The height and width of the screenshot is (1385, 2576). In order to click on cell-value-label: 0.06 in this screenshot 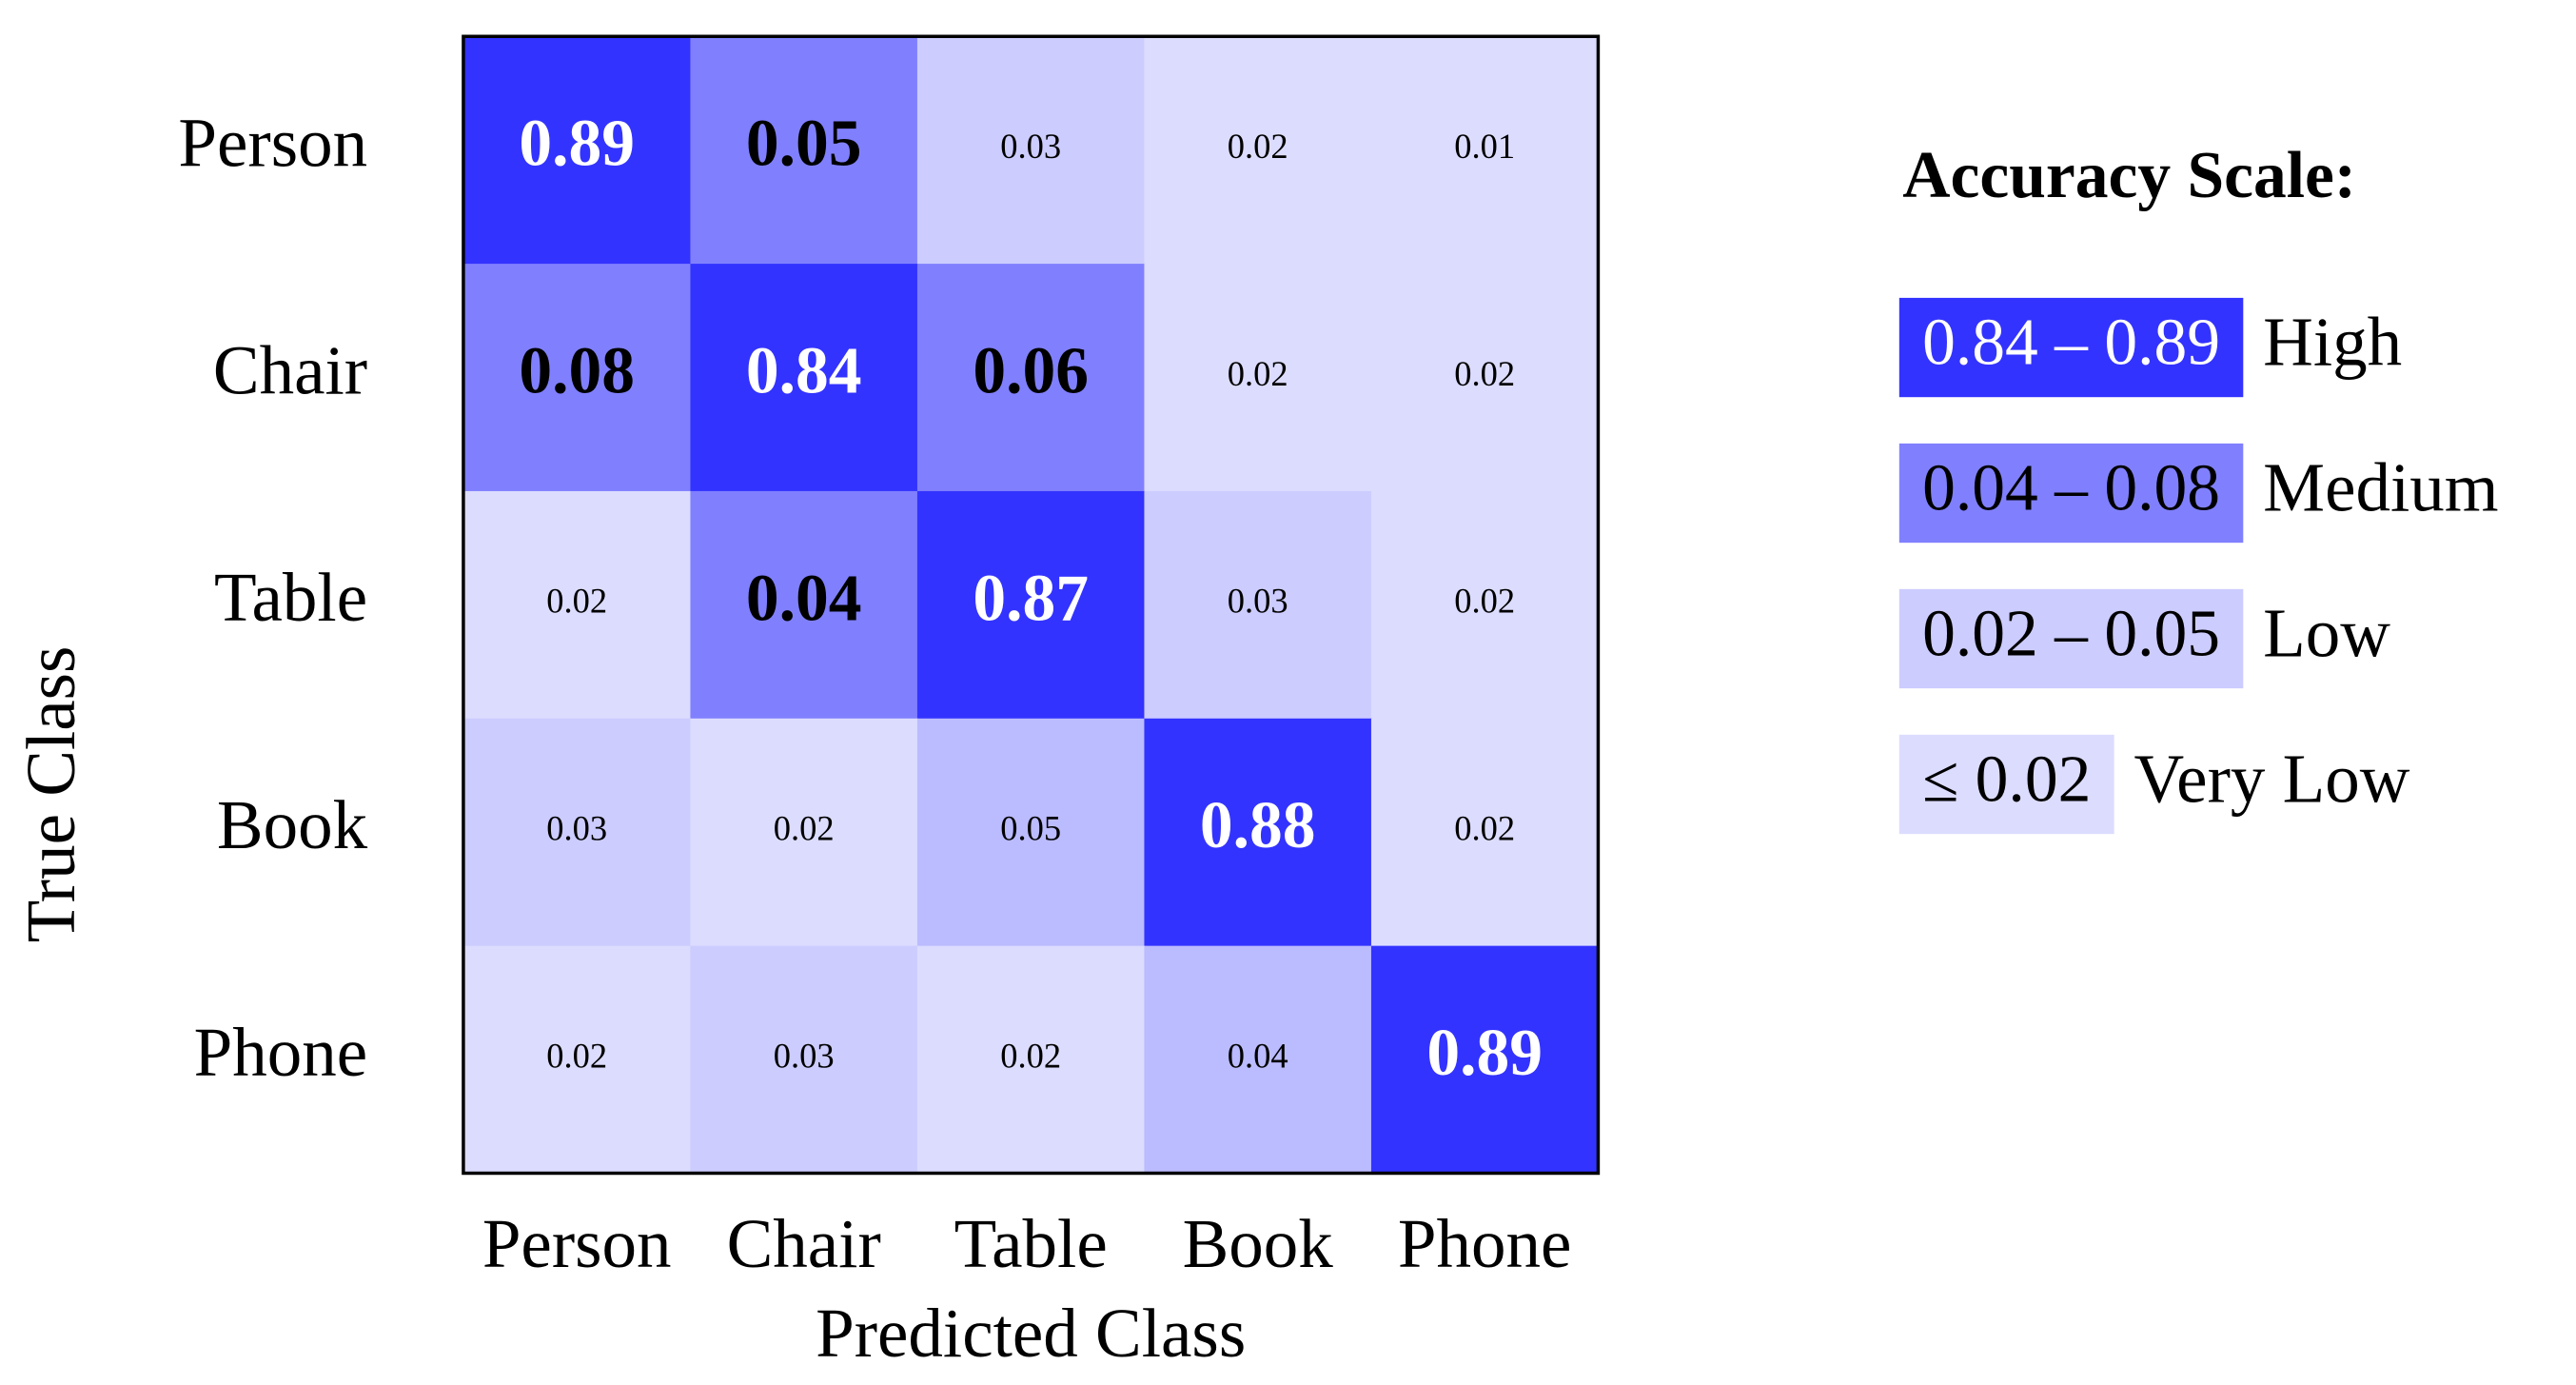, I will do `click(1031, 370)`.